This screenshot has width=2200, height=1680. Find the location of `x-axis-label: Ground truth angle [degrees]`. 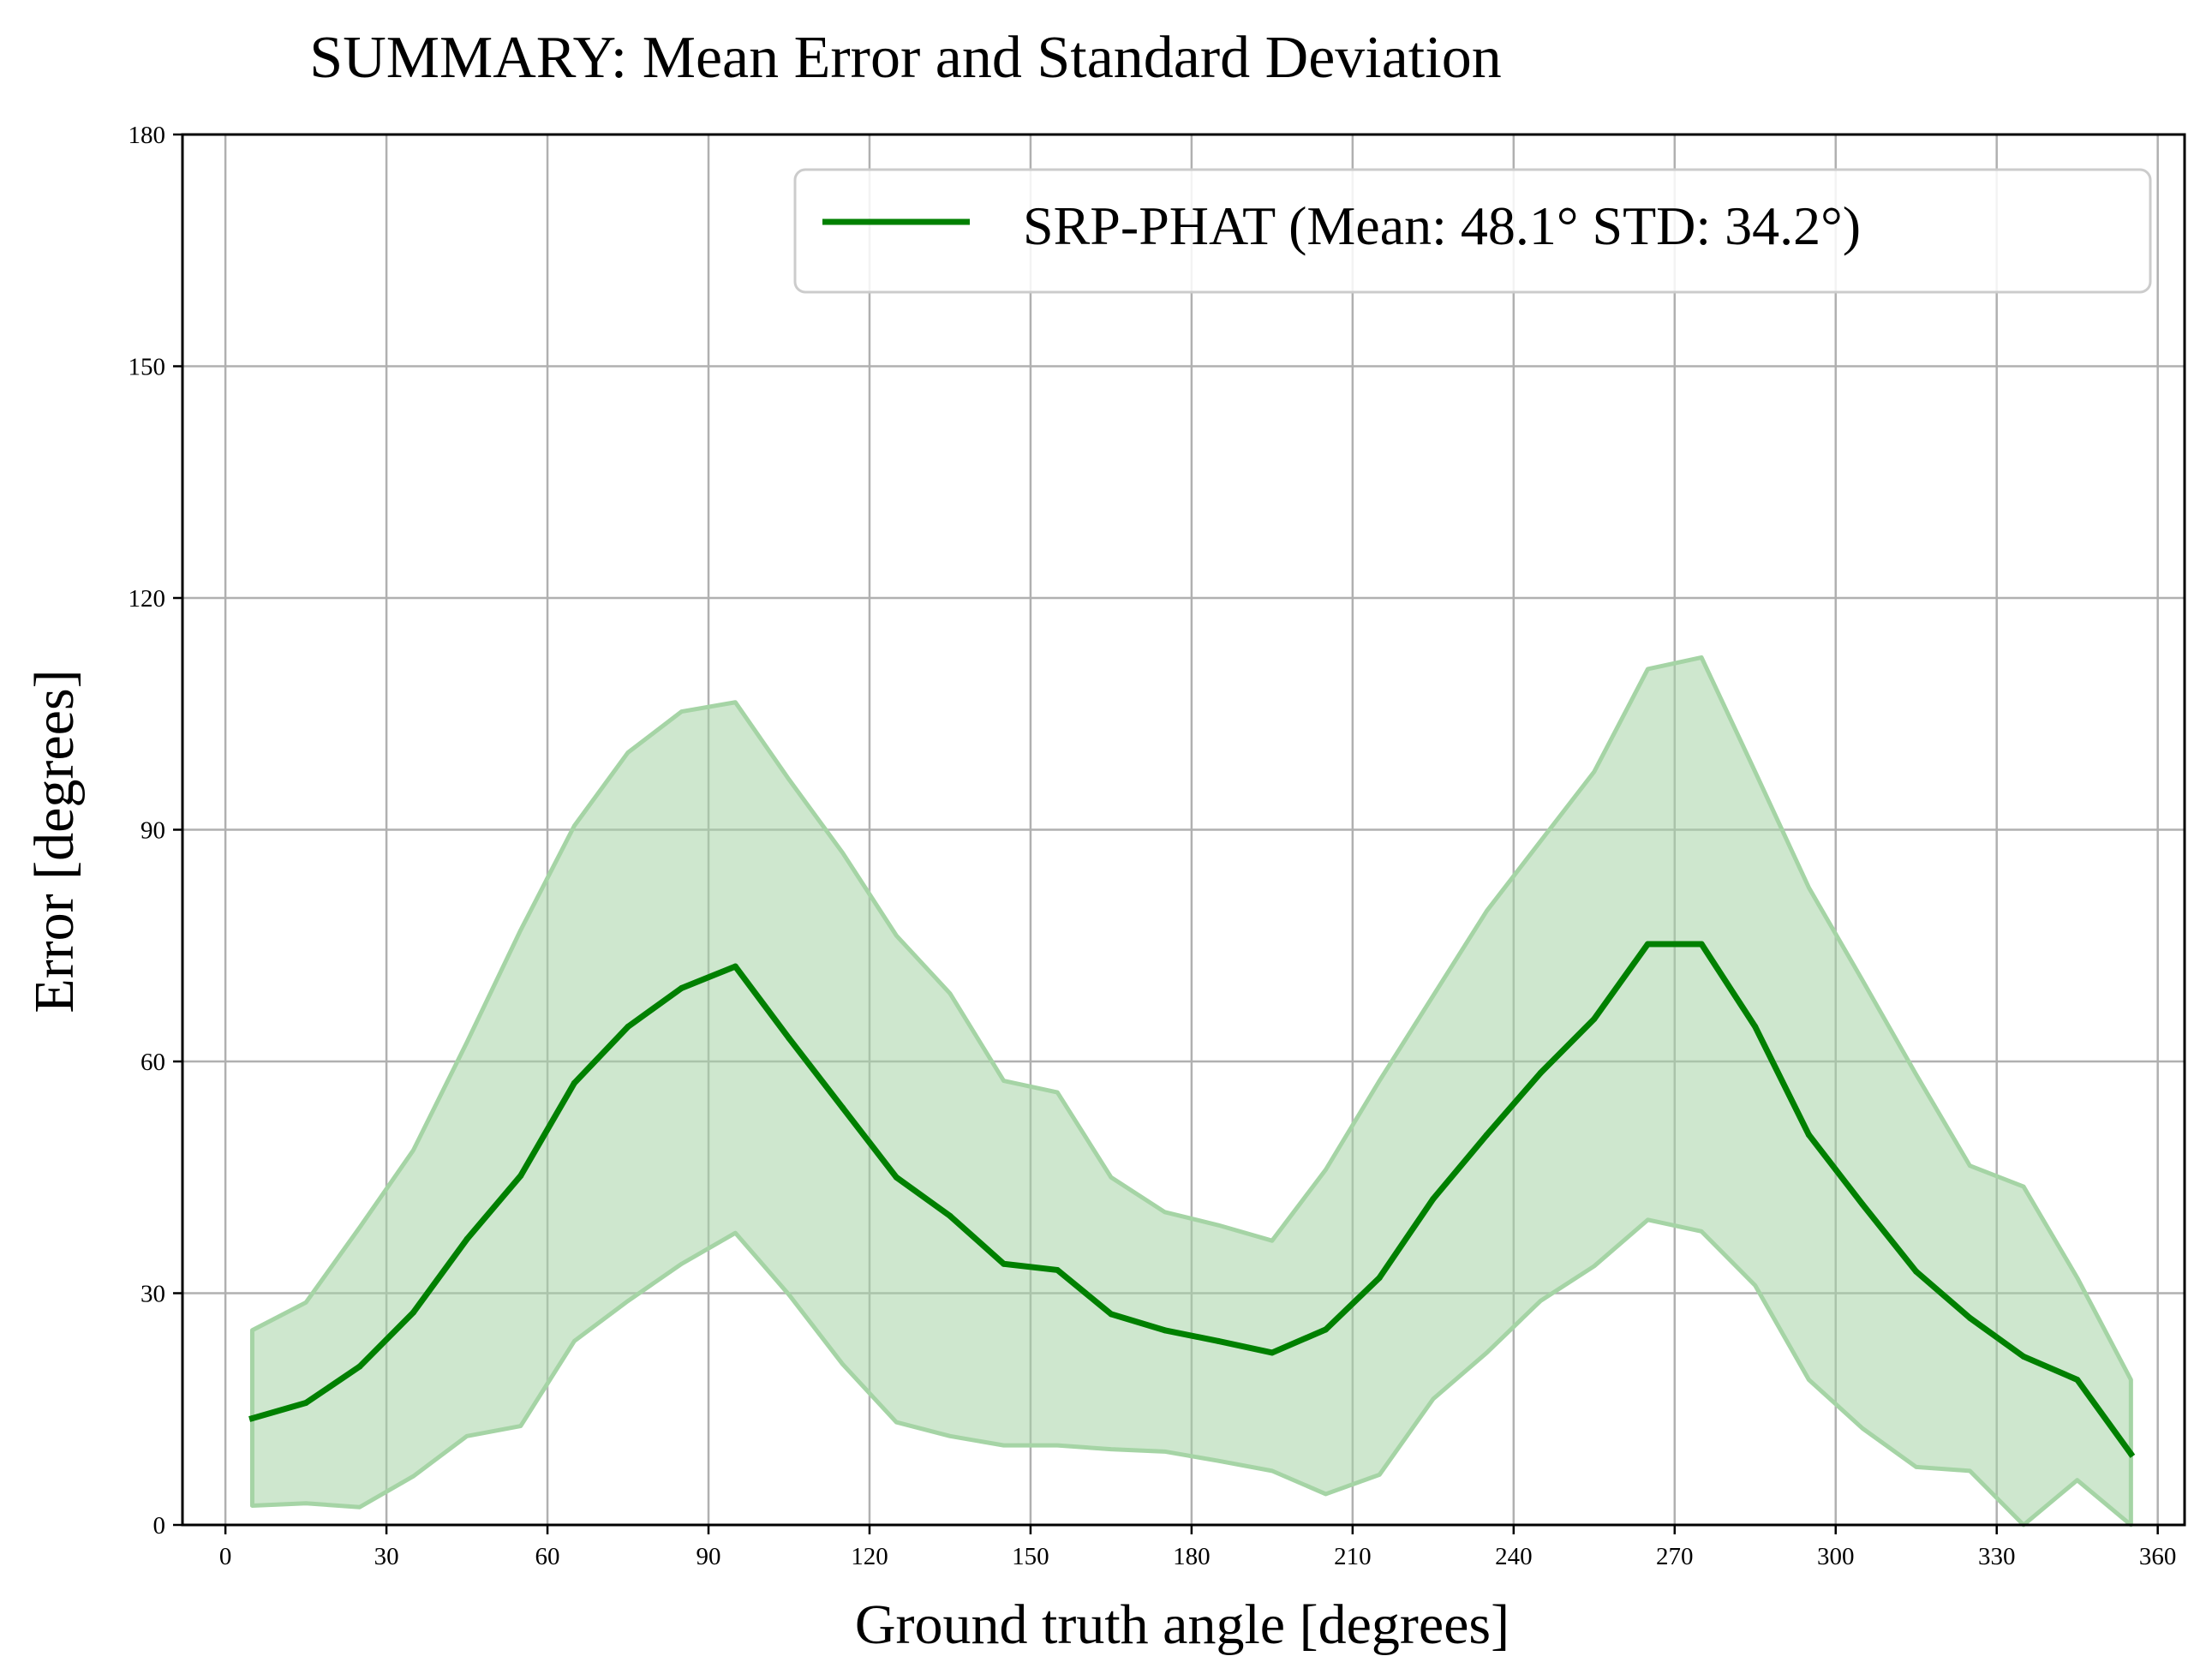

x-axis-label: Ground truth angle [degrees] is located at coordinates (1182, 1624).